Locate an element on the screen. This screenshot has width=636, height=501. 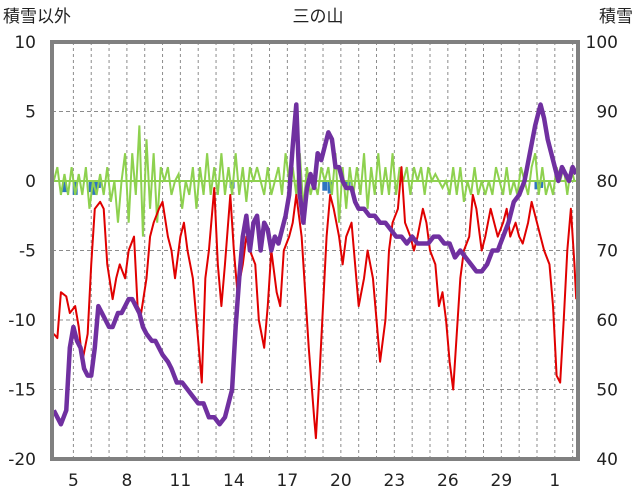
y-right-tick-label: 50 is located at coordinates (607, 391).